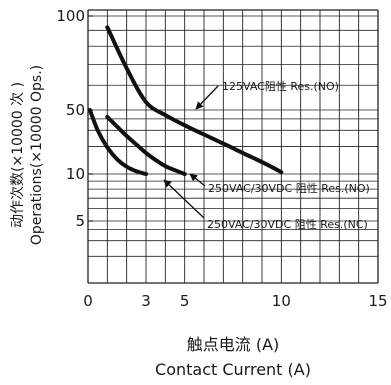  What do you see at coordinates (191, 152) in the screenshot?
I see `leaders` at bounding box center [191, 152].